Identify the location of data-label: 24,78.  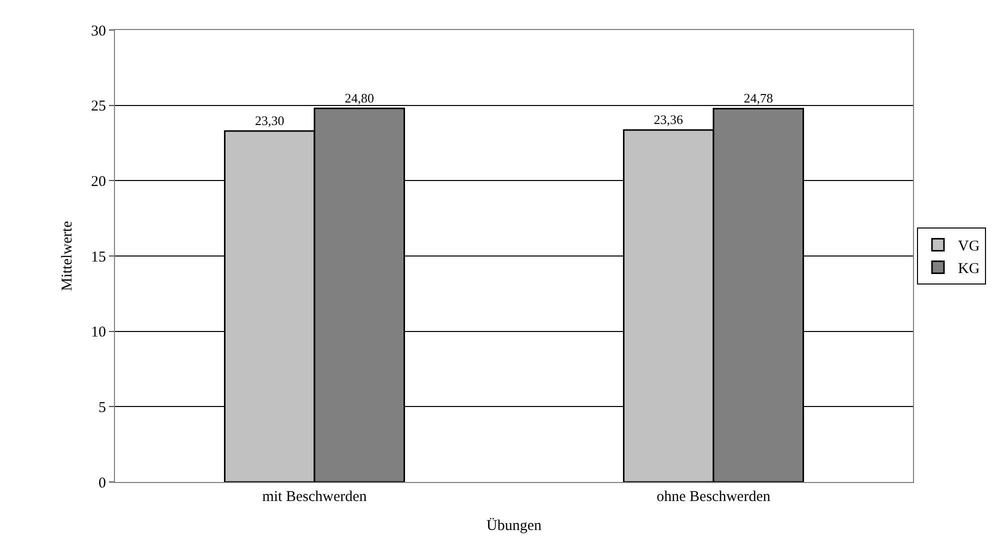
(759, 98).